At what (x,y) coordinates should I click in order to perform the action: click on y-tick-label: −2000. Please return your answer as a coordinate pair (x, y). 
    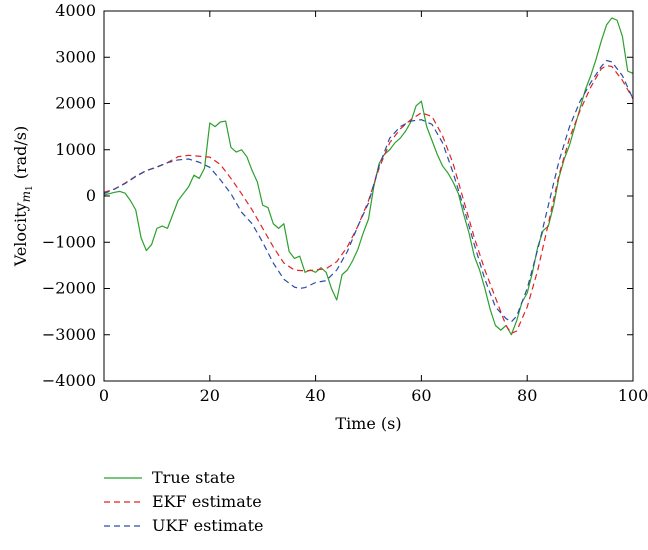
    Looking at the image, I should click on (69, 288).